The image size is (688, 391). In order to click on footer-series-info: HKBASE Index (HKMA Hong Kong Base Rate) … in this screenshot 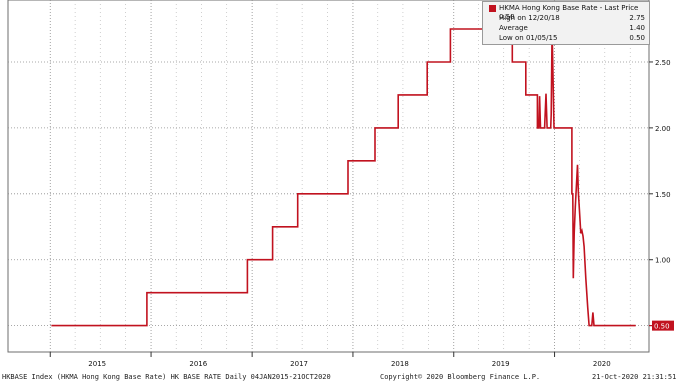, I will do `click(166, 377)`.